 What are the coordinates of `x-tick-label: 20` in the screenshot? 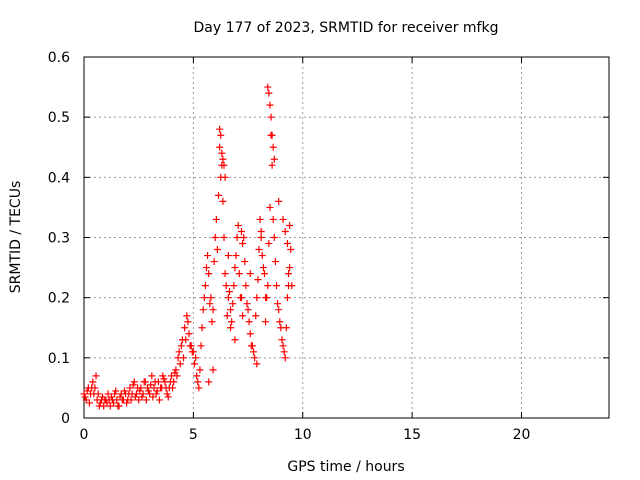 It's located at (522, 435).